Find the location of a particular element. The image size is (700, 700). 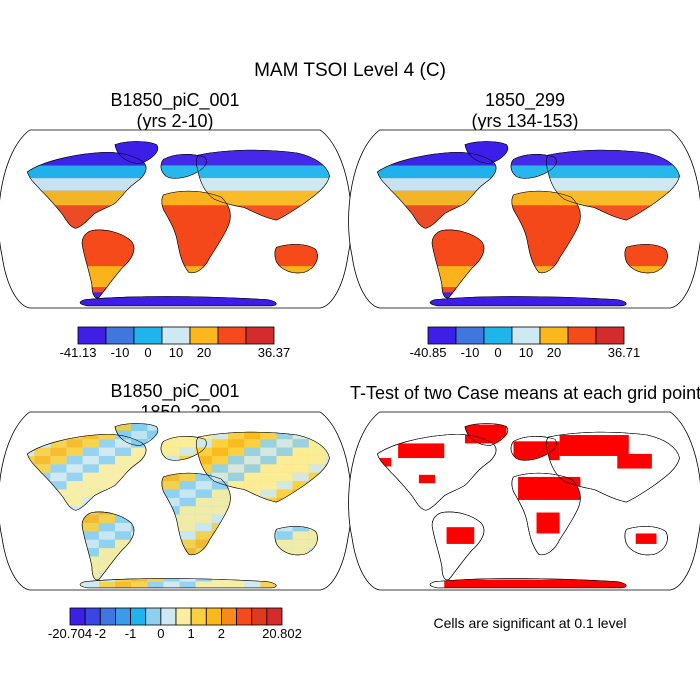

colorbar-1-tick-label: 20 is located at coordinates (204, 352).